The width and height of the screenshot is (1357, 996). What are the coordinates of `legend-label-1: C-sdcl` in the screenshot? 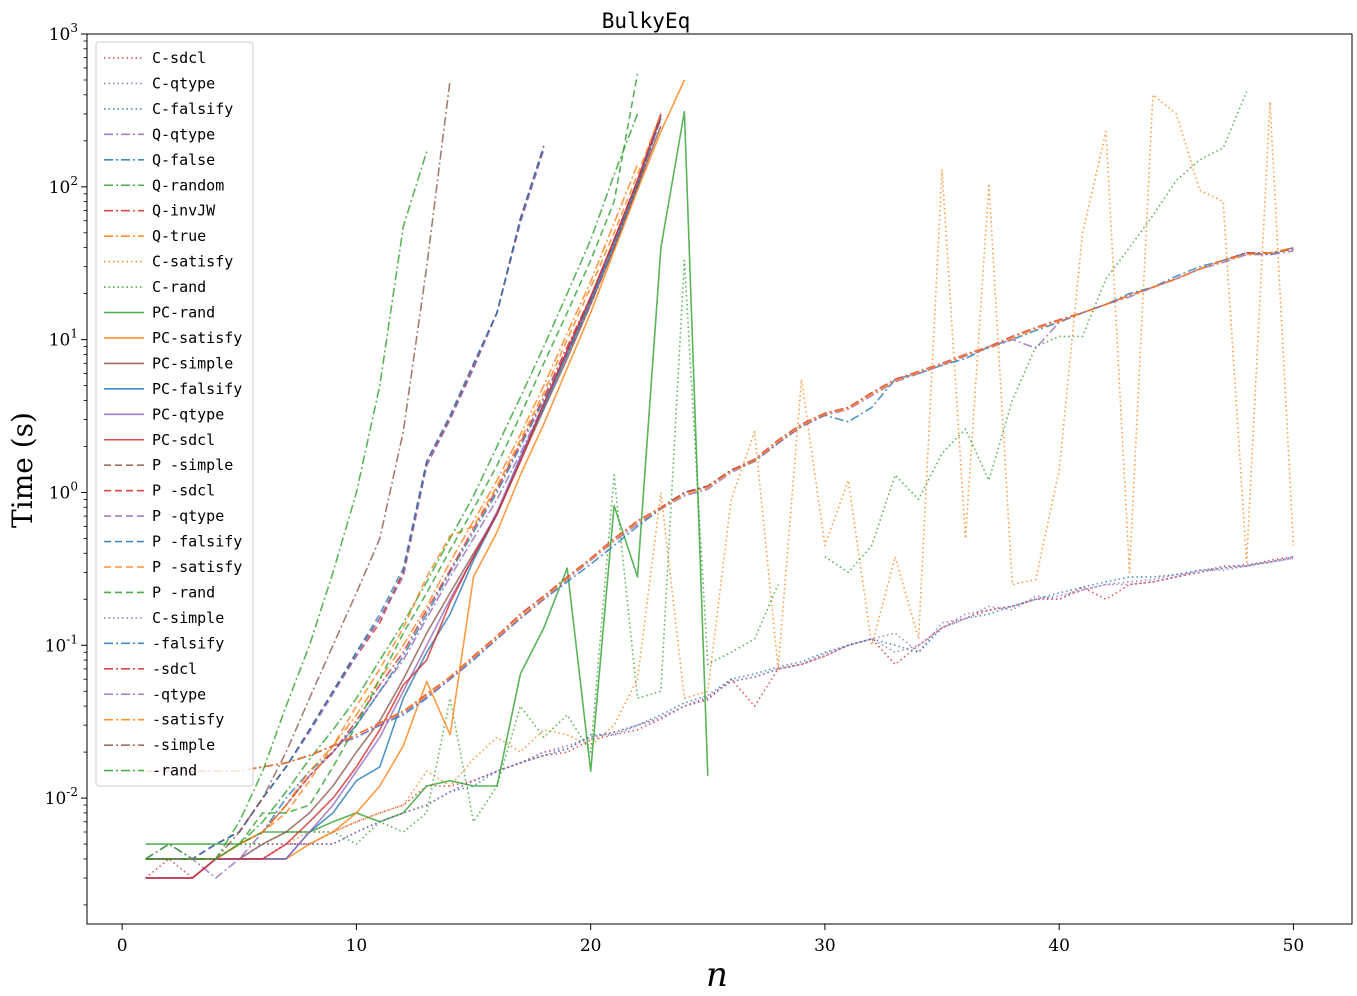 It's located at (179, 58).